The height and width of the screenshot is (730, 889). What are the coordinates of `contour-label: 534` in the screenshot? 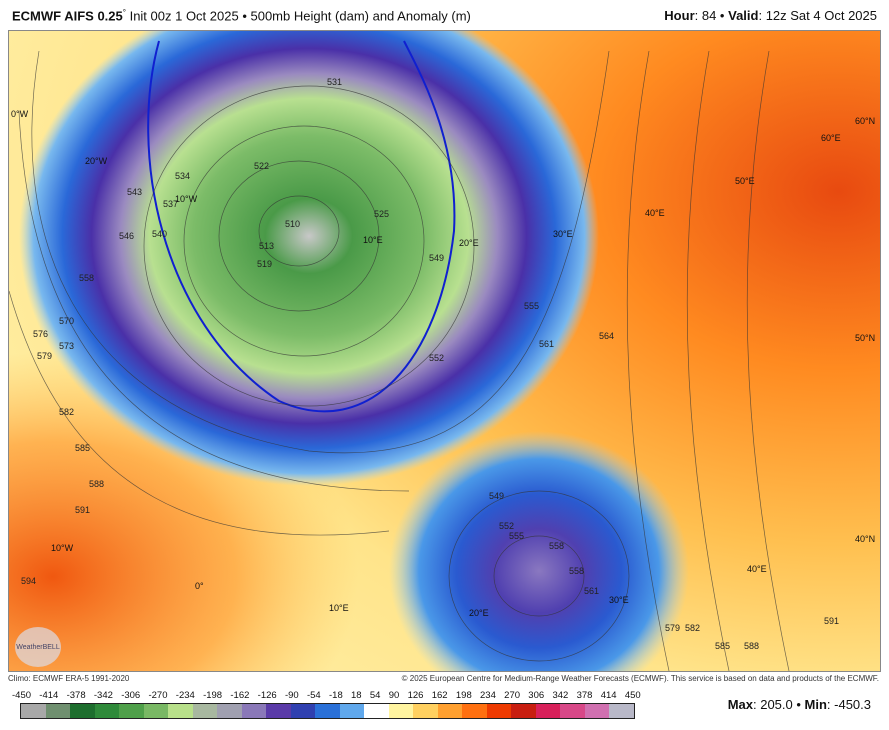 It's located at (183, 176).